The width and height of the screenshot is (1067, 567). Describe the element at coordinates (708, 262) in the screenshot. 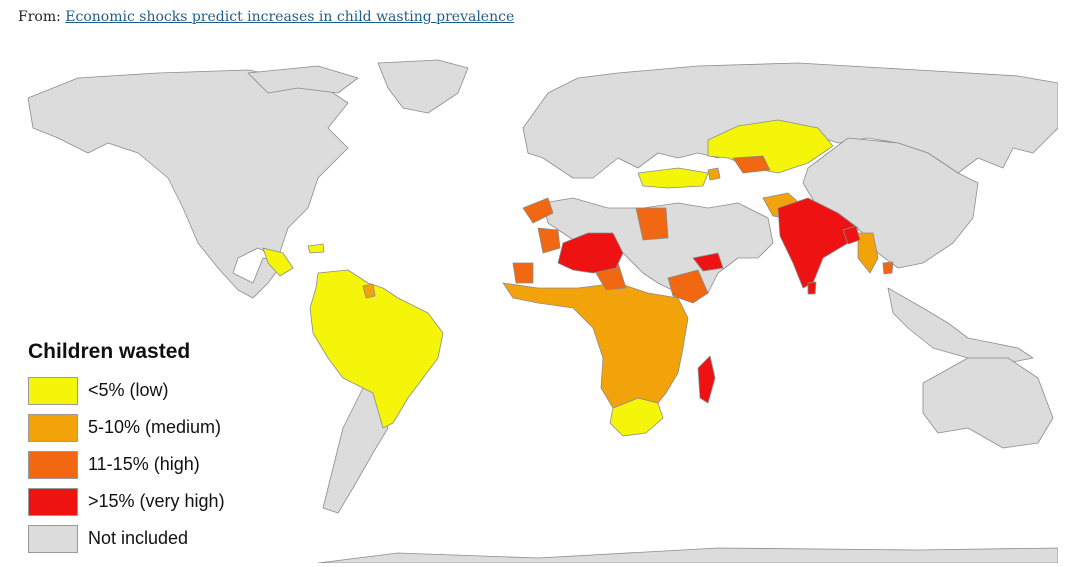

I see `very-high-yemen-region` at that location.